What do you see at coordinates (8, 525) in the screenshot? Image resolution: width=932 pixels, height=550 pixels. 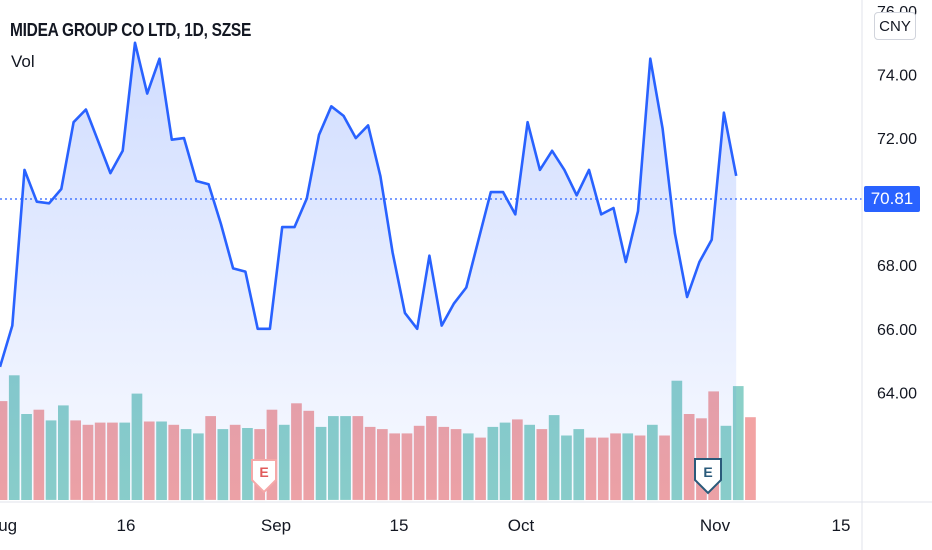 I see `time-tick-label: Aug` at bounding box center [8, 525].